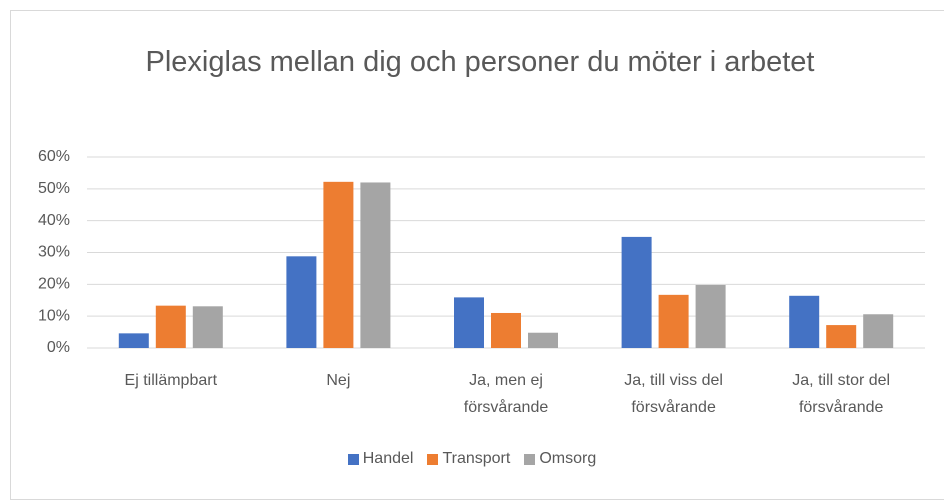 The height and width of the screenshot is (500, 944). Describe the element at coordinates (54, 284) in the screenshot. I see `y-tick-label: 20%` at that location.